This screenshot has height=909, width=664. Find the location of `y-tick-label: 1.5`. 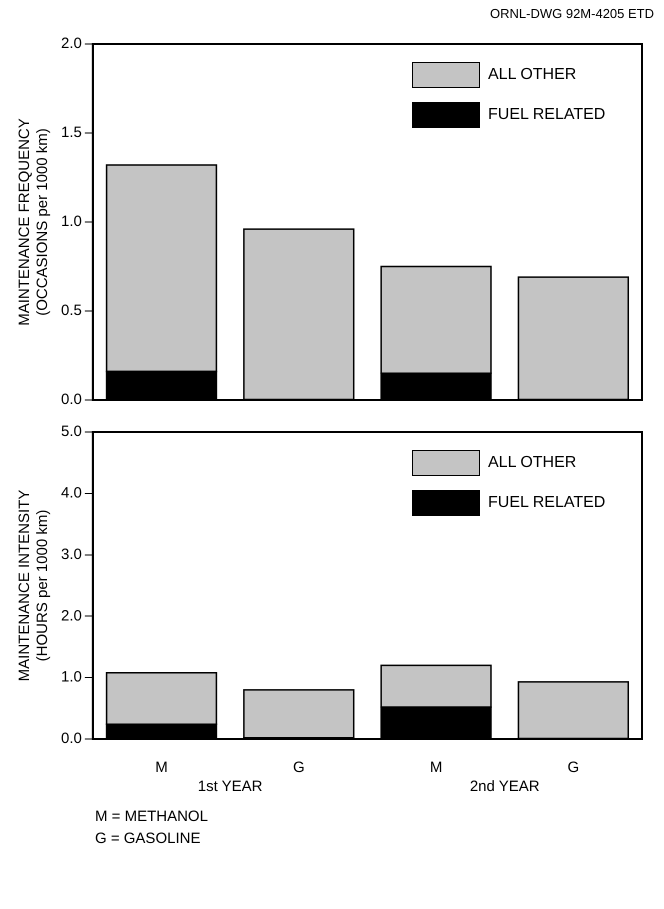

y-tick-label: 1.5 is located at coordinates (71, 133).